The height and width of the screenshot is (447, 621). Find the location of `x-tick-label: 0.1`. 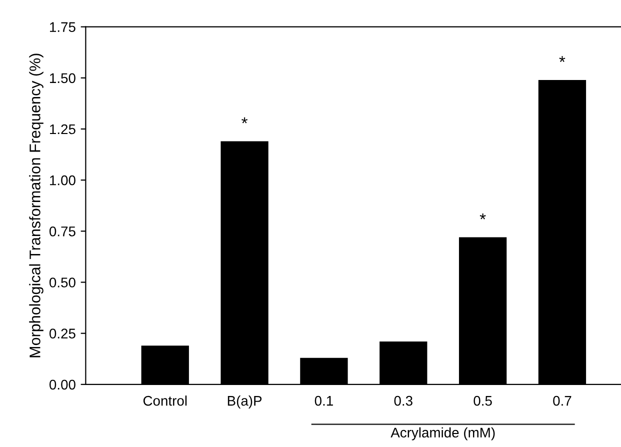

x-tick-label: 0.1 is located at coordinates (323, 401).